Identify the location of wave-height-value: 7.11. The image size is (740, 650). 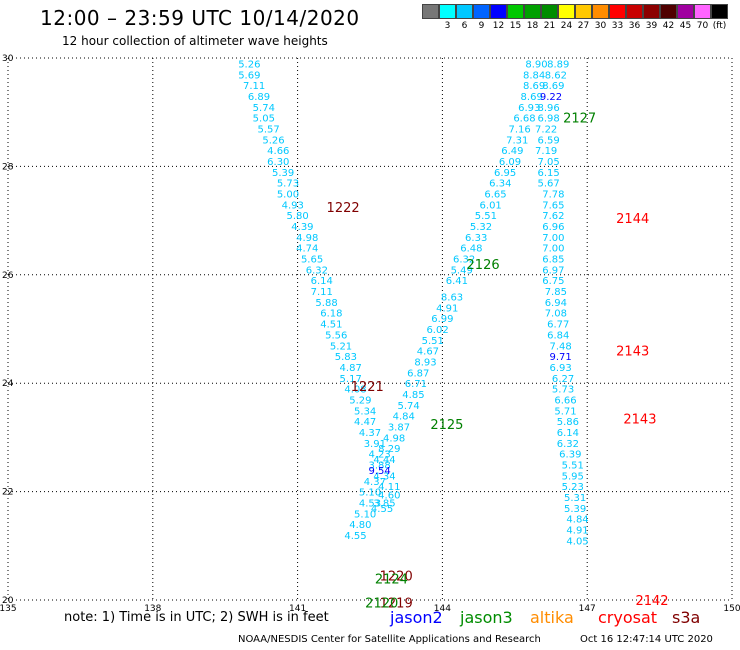
(322, 292).